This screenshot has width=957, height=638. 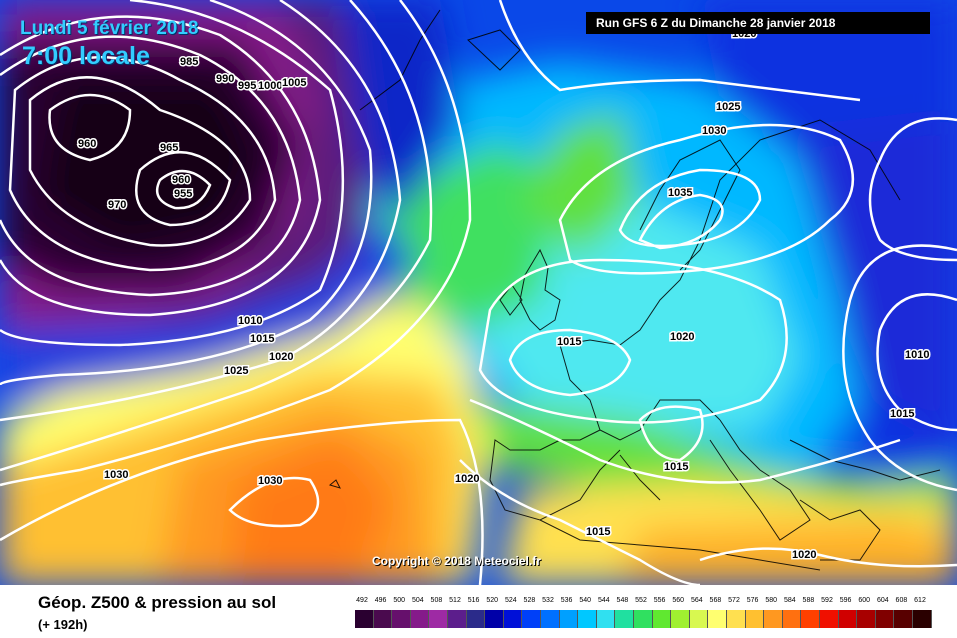 I want to click on scale-label: 504, so click(x=417, y=600).